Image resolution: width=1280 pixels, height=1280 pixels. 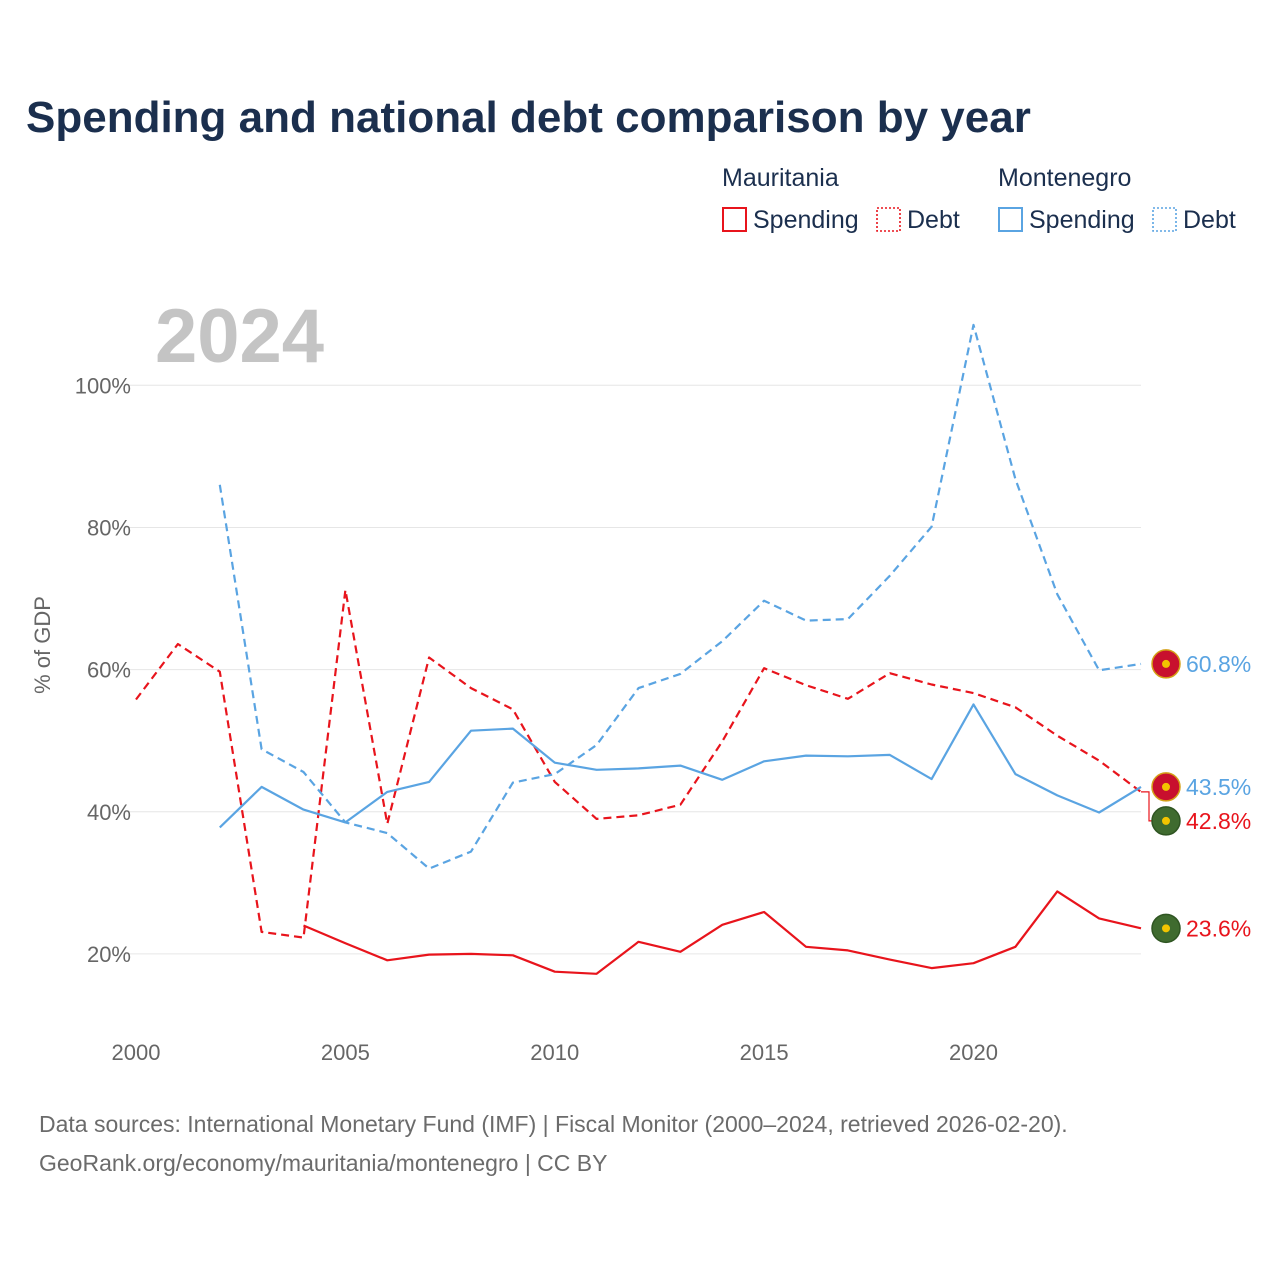 What do you see at coordinates (806, 220) in the screenshot?
I see `legend-label-mauritania-spending: Spending` at bounding box center [806, 220].